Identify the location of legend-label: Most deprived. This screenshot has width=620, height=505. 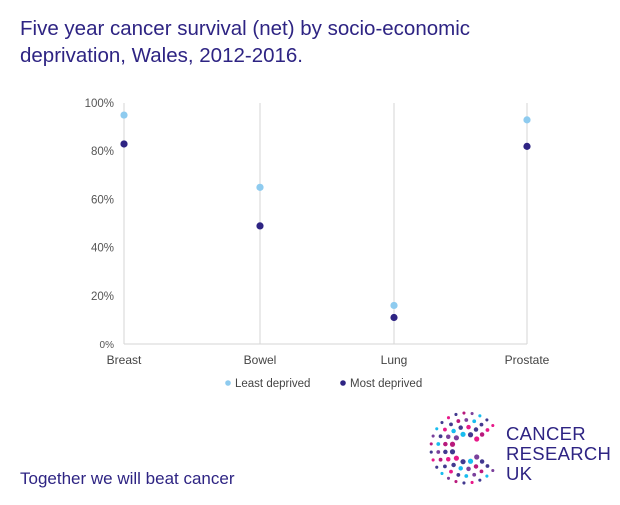
(386, 384).